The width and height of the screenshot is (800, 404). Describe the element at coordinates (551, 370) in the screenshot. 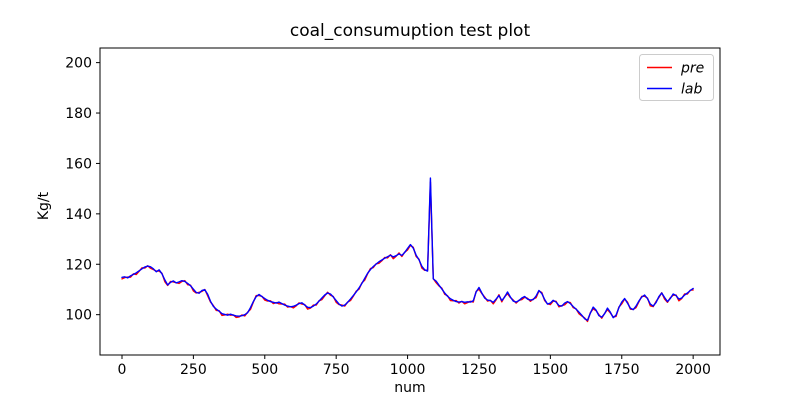

I see `x-tick-label: 1500` at that location.